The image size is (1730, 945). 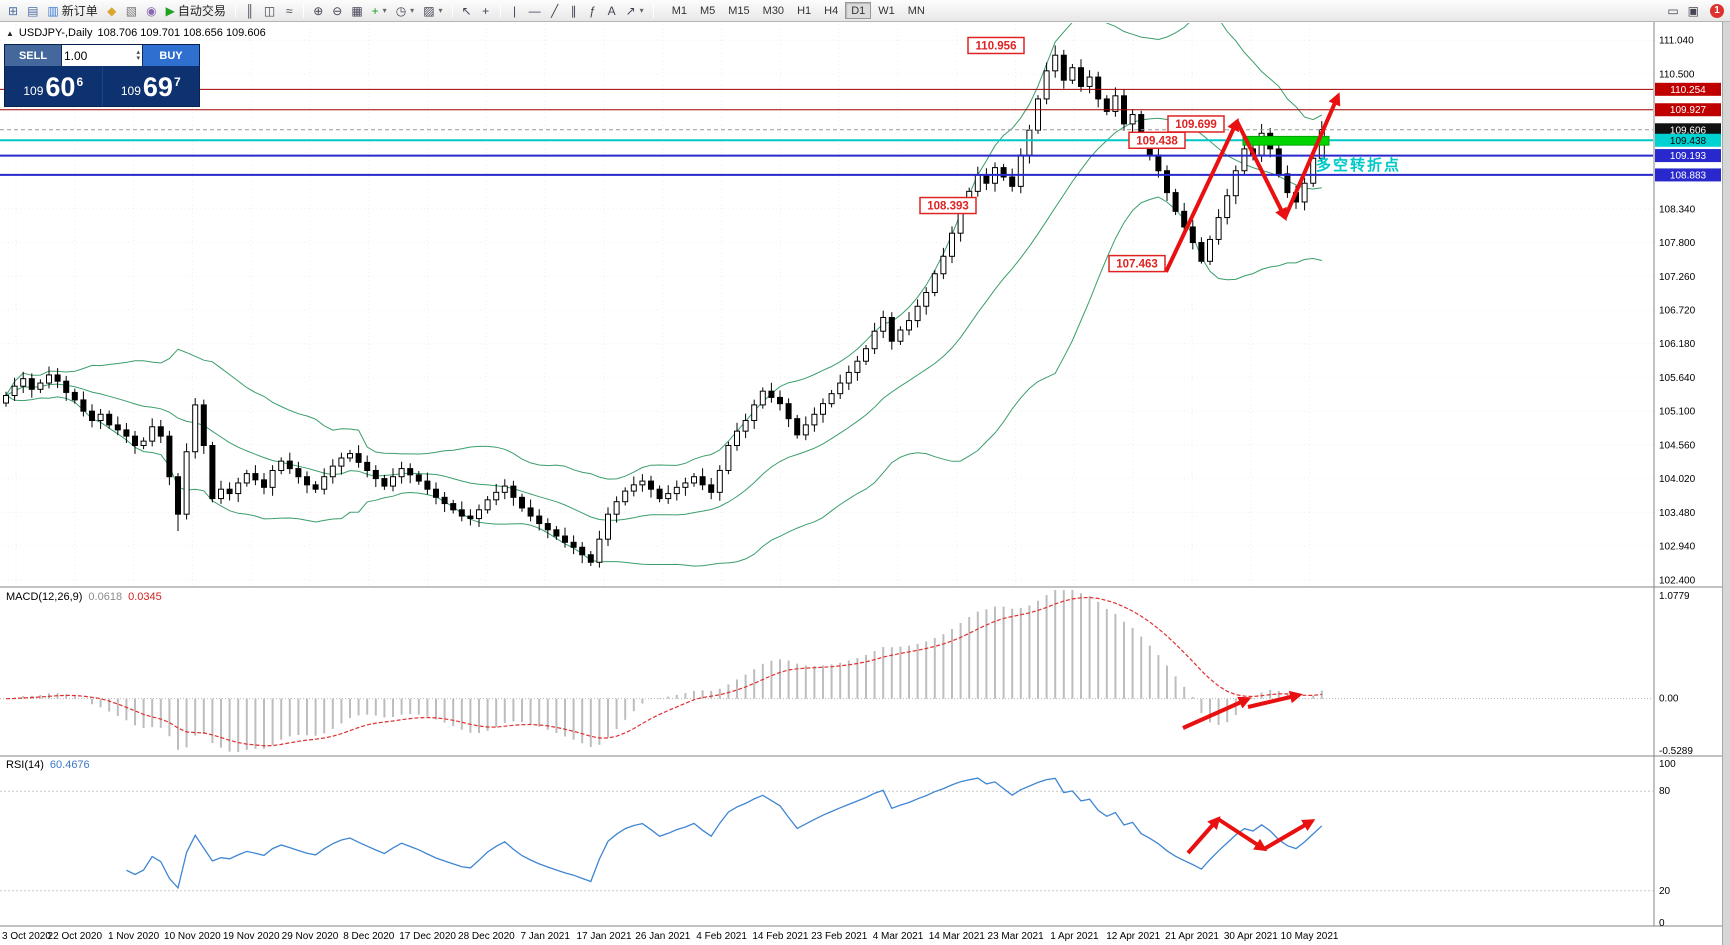 I want to click on price-flag: 109.438, so click(x=1157, y=140).